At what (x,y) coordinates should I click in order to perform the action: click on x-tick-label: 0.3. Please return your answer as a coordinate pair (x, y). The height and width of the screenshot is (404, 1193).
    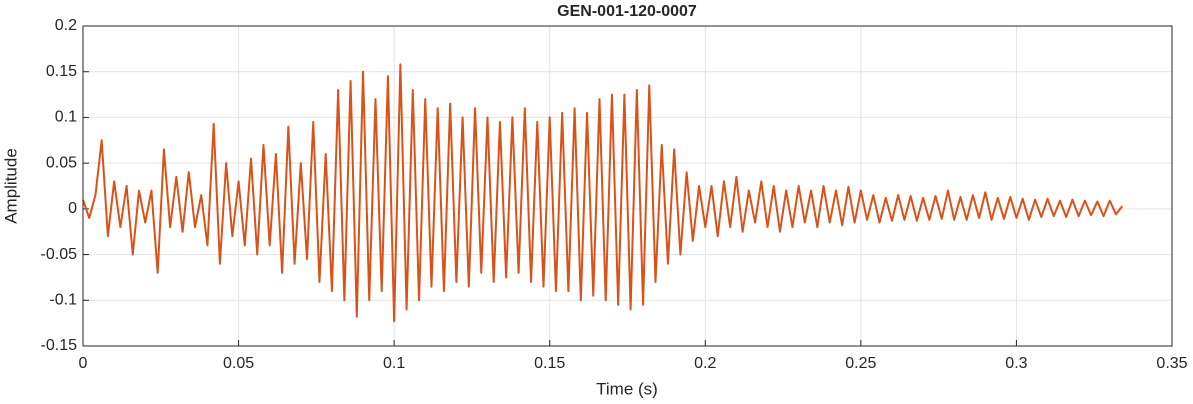
    Looking at the image, I should click on (1016, 363).